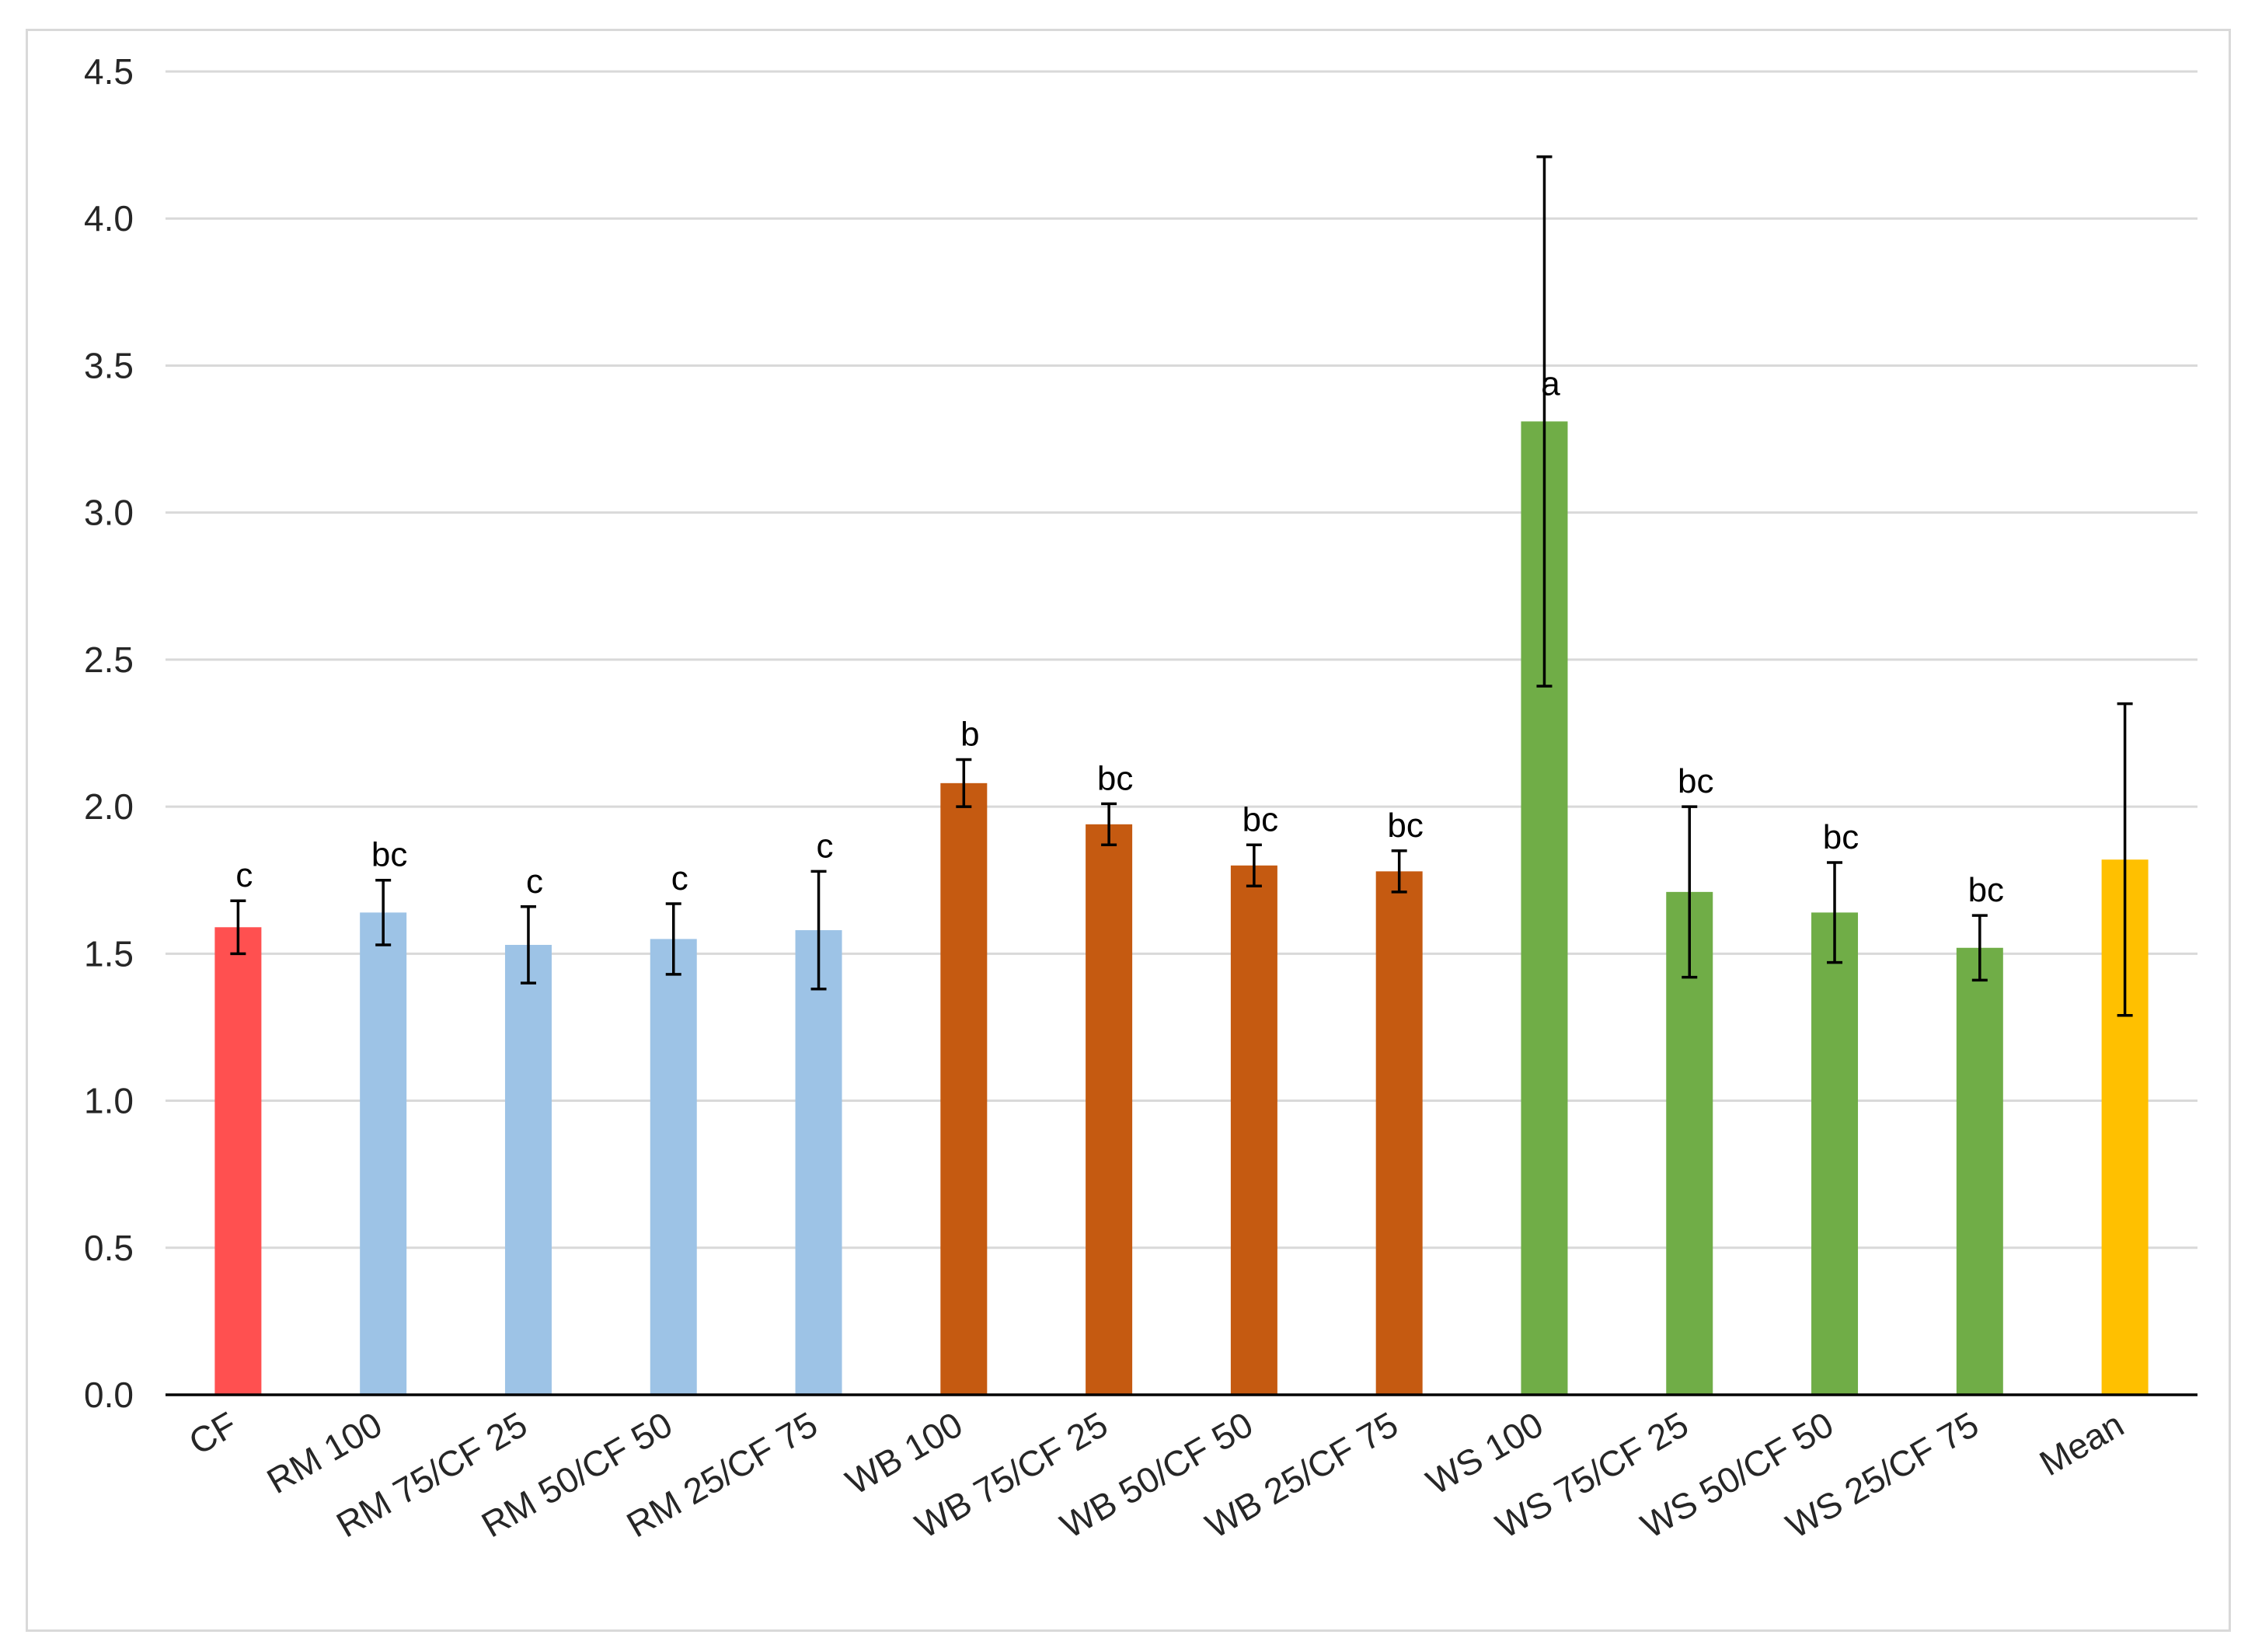  What do you see at coordinates (2082, 1444) in the screenshot?
I see `x-category-label: Mean` at bounding box center [2082, 1444].